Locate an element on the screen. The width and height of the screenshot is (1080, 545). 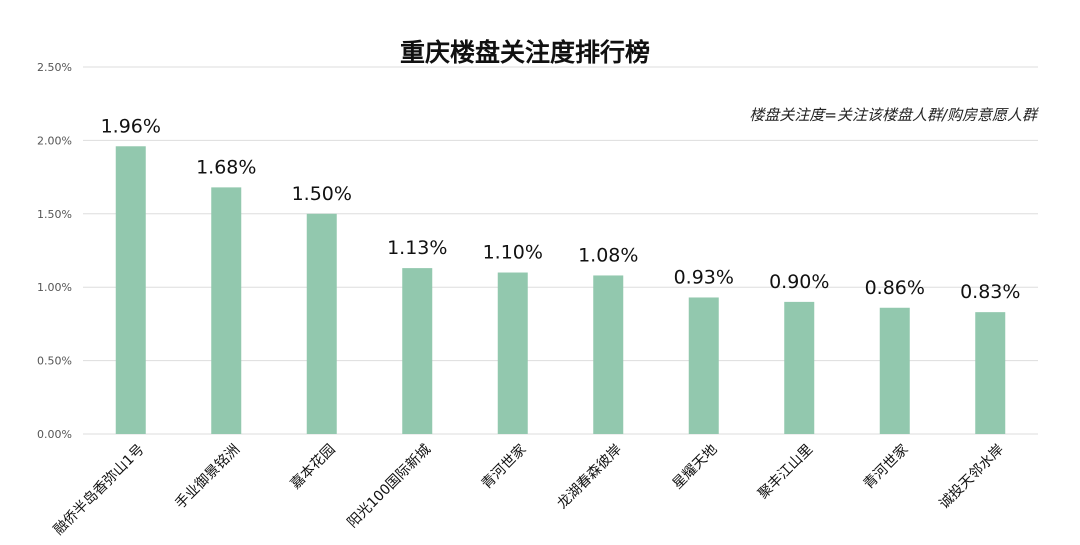
x-tick-label: 融侨半岛香弥山1号 is located at coordinates (99, 490).